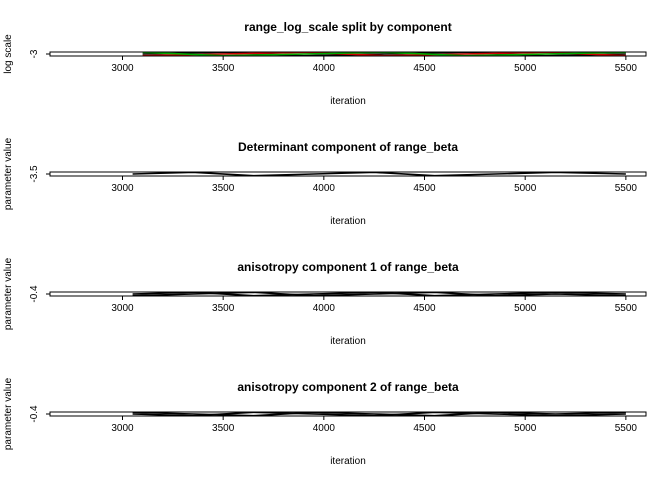  I want to click on panel-2-ylabel: parameter value, so click(8, 173).